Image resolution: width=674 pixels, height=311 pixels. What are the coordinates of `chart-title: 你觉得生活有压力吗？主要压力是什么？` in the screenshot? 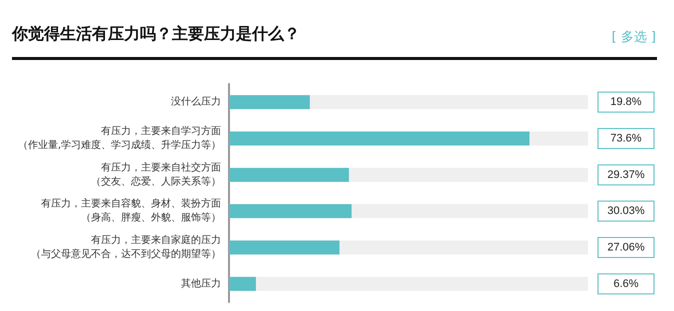 It's located at (156, 34).